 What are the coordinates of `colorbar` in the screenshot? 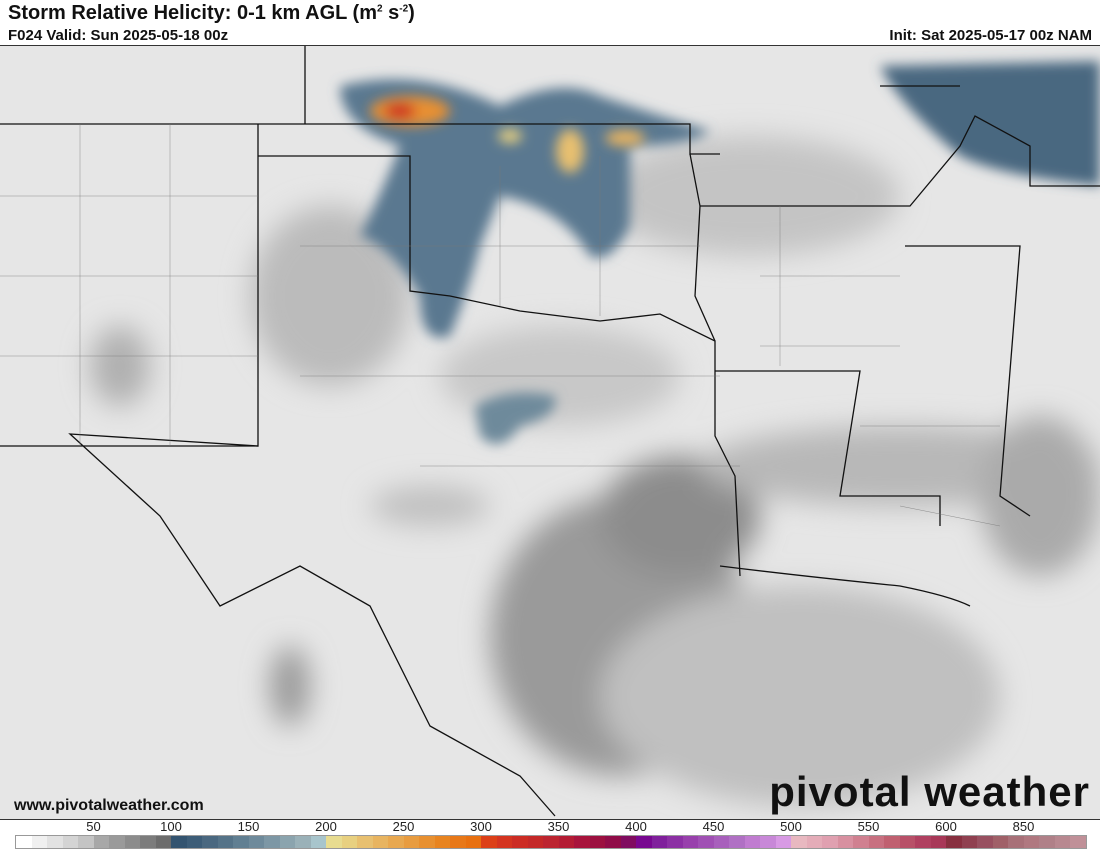 It's located at (551, 842).